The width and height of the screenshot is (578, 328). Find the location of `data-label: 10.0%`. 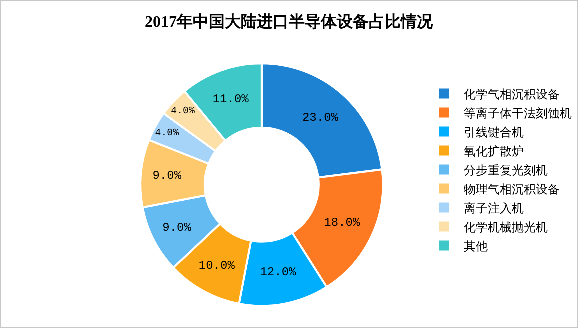

data-label: 10.0% is located at coordinates (217, 266).